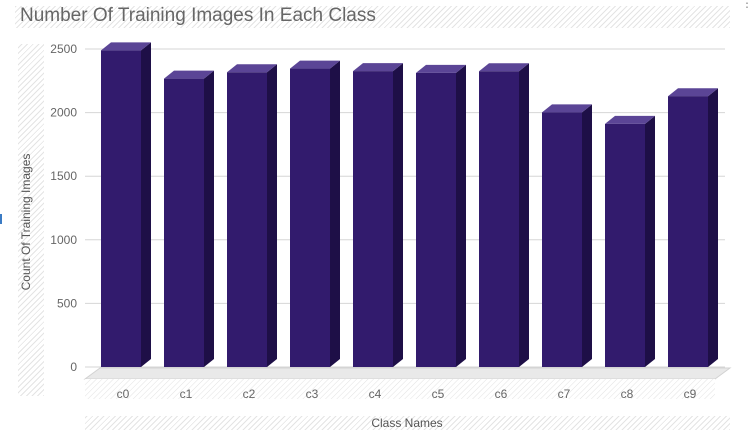 The width and height of the screenshot is (750, 442). What do you see at coordinates (31, 220) in the screenshot?
I see `y-axis-label-band` at bounding box center [31, 220].